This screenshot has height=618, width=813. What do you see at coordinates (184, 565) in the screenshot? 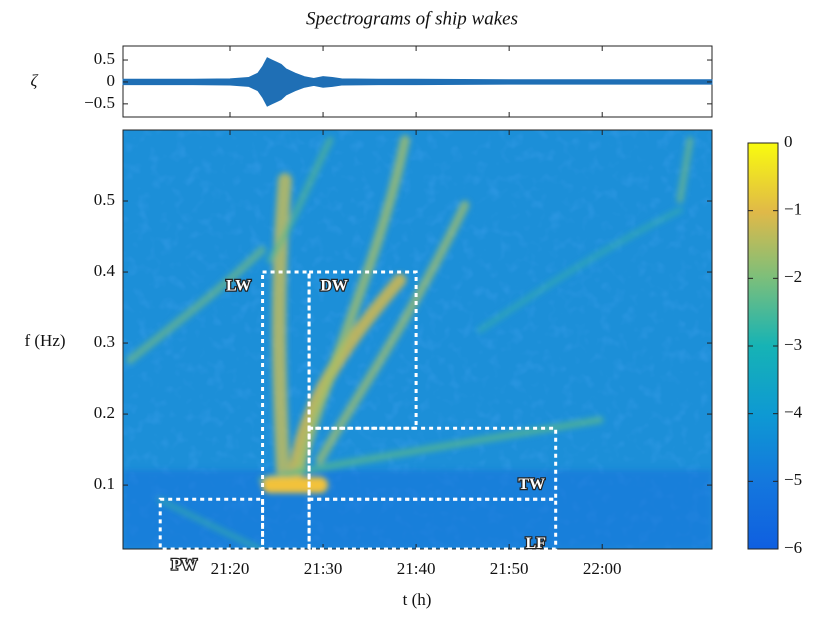
I see `region-label: PW` at bounding box center [184, 565].